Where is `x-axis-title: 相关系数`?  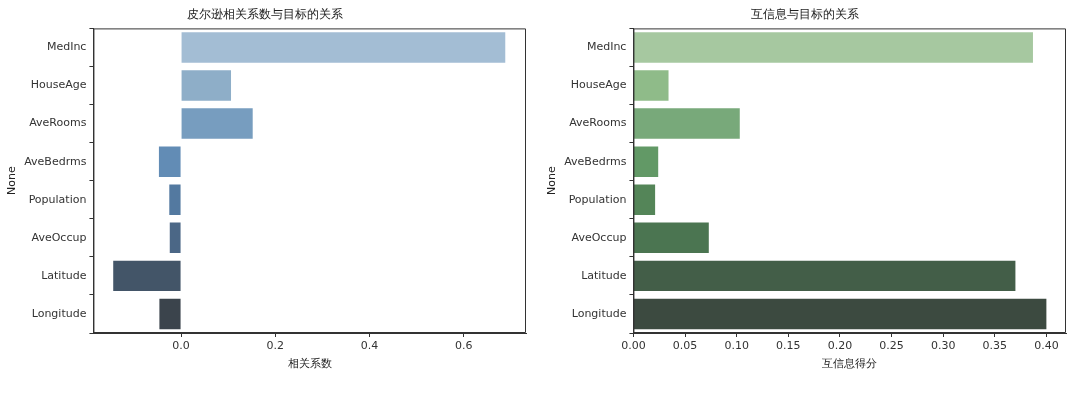
x-axis-title: 相关系数 is located at coordinates (309, 364).